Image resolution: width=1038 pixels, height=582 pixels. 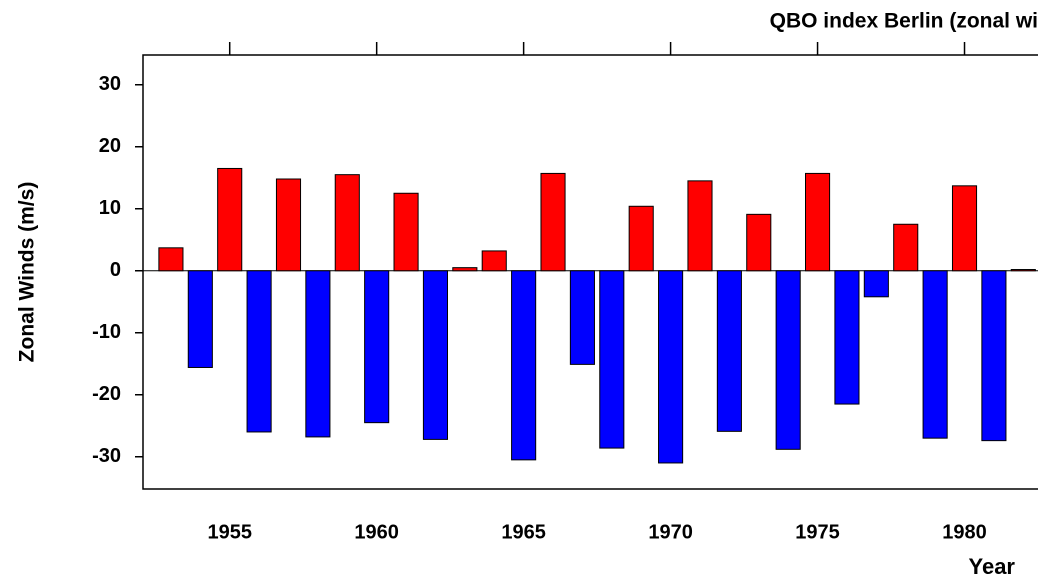 I want to click on y-tick-label: 10, so click(x=110, y=208).